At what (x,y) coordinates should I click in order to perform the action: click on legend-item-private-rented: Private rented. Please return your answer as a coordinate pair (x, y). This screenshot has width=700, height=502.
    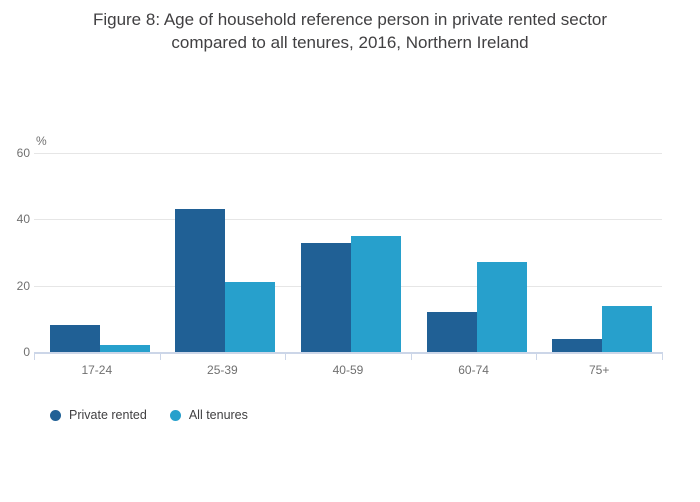
    Looking at the image, I should click on (98, 415).